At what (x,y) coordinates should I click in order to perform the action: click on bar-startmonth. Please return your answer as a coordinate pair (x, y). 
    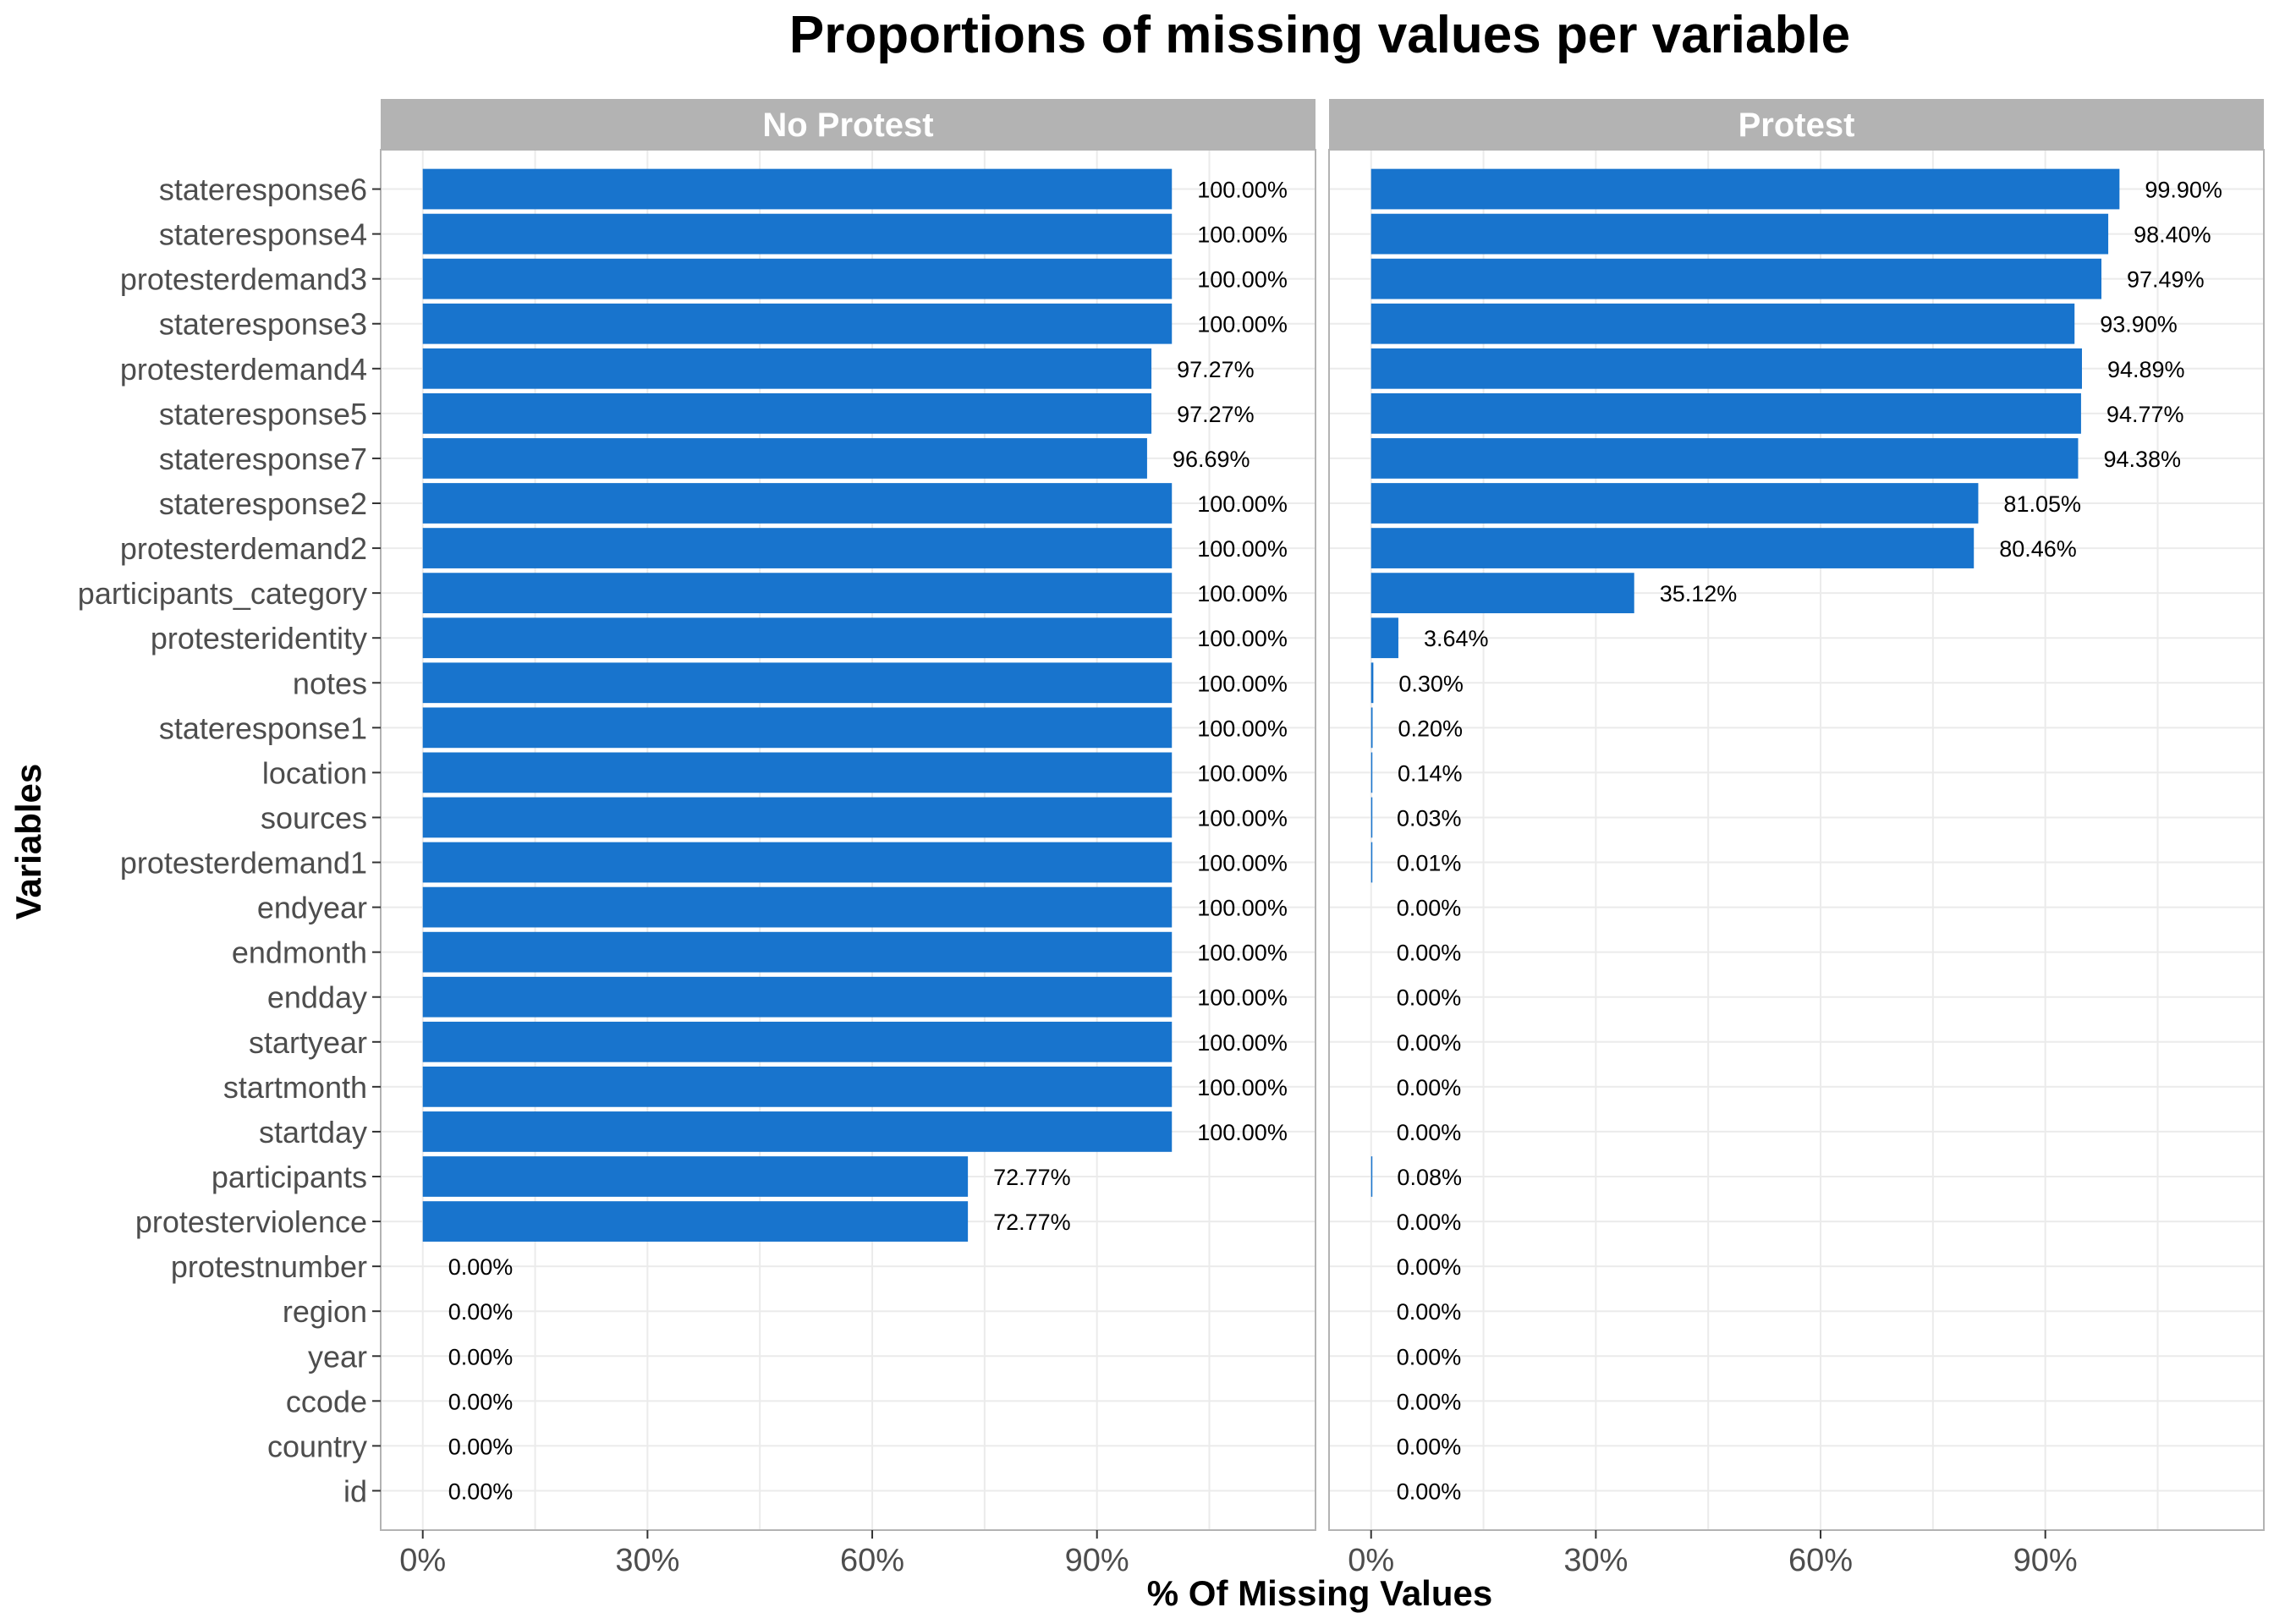
    Looking at the image, I should click on (798, 1087).